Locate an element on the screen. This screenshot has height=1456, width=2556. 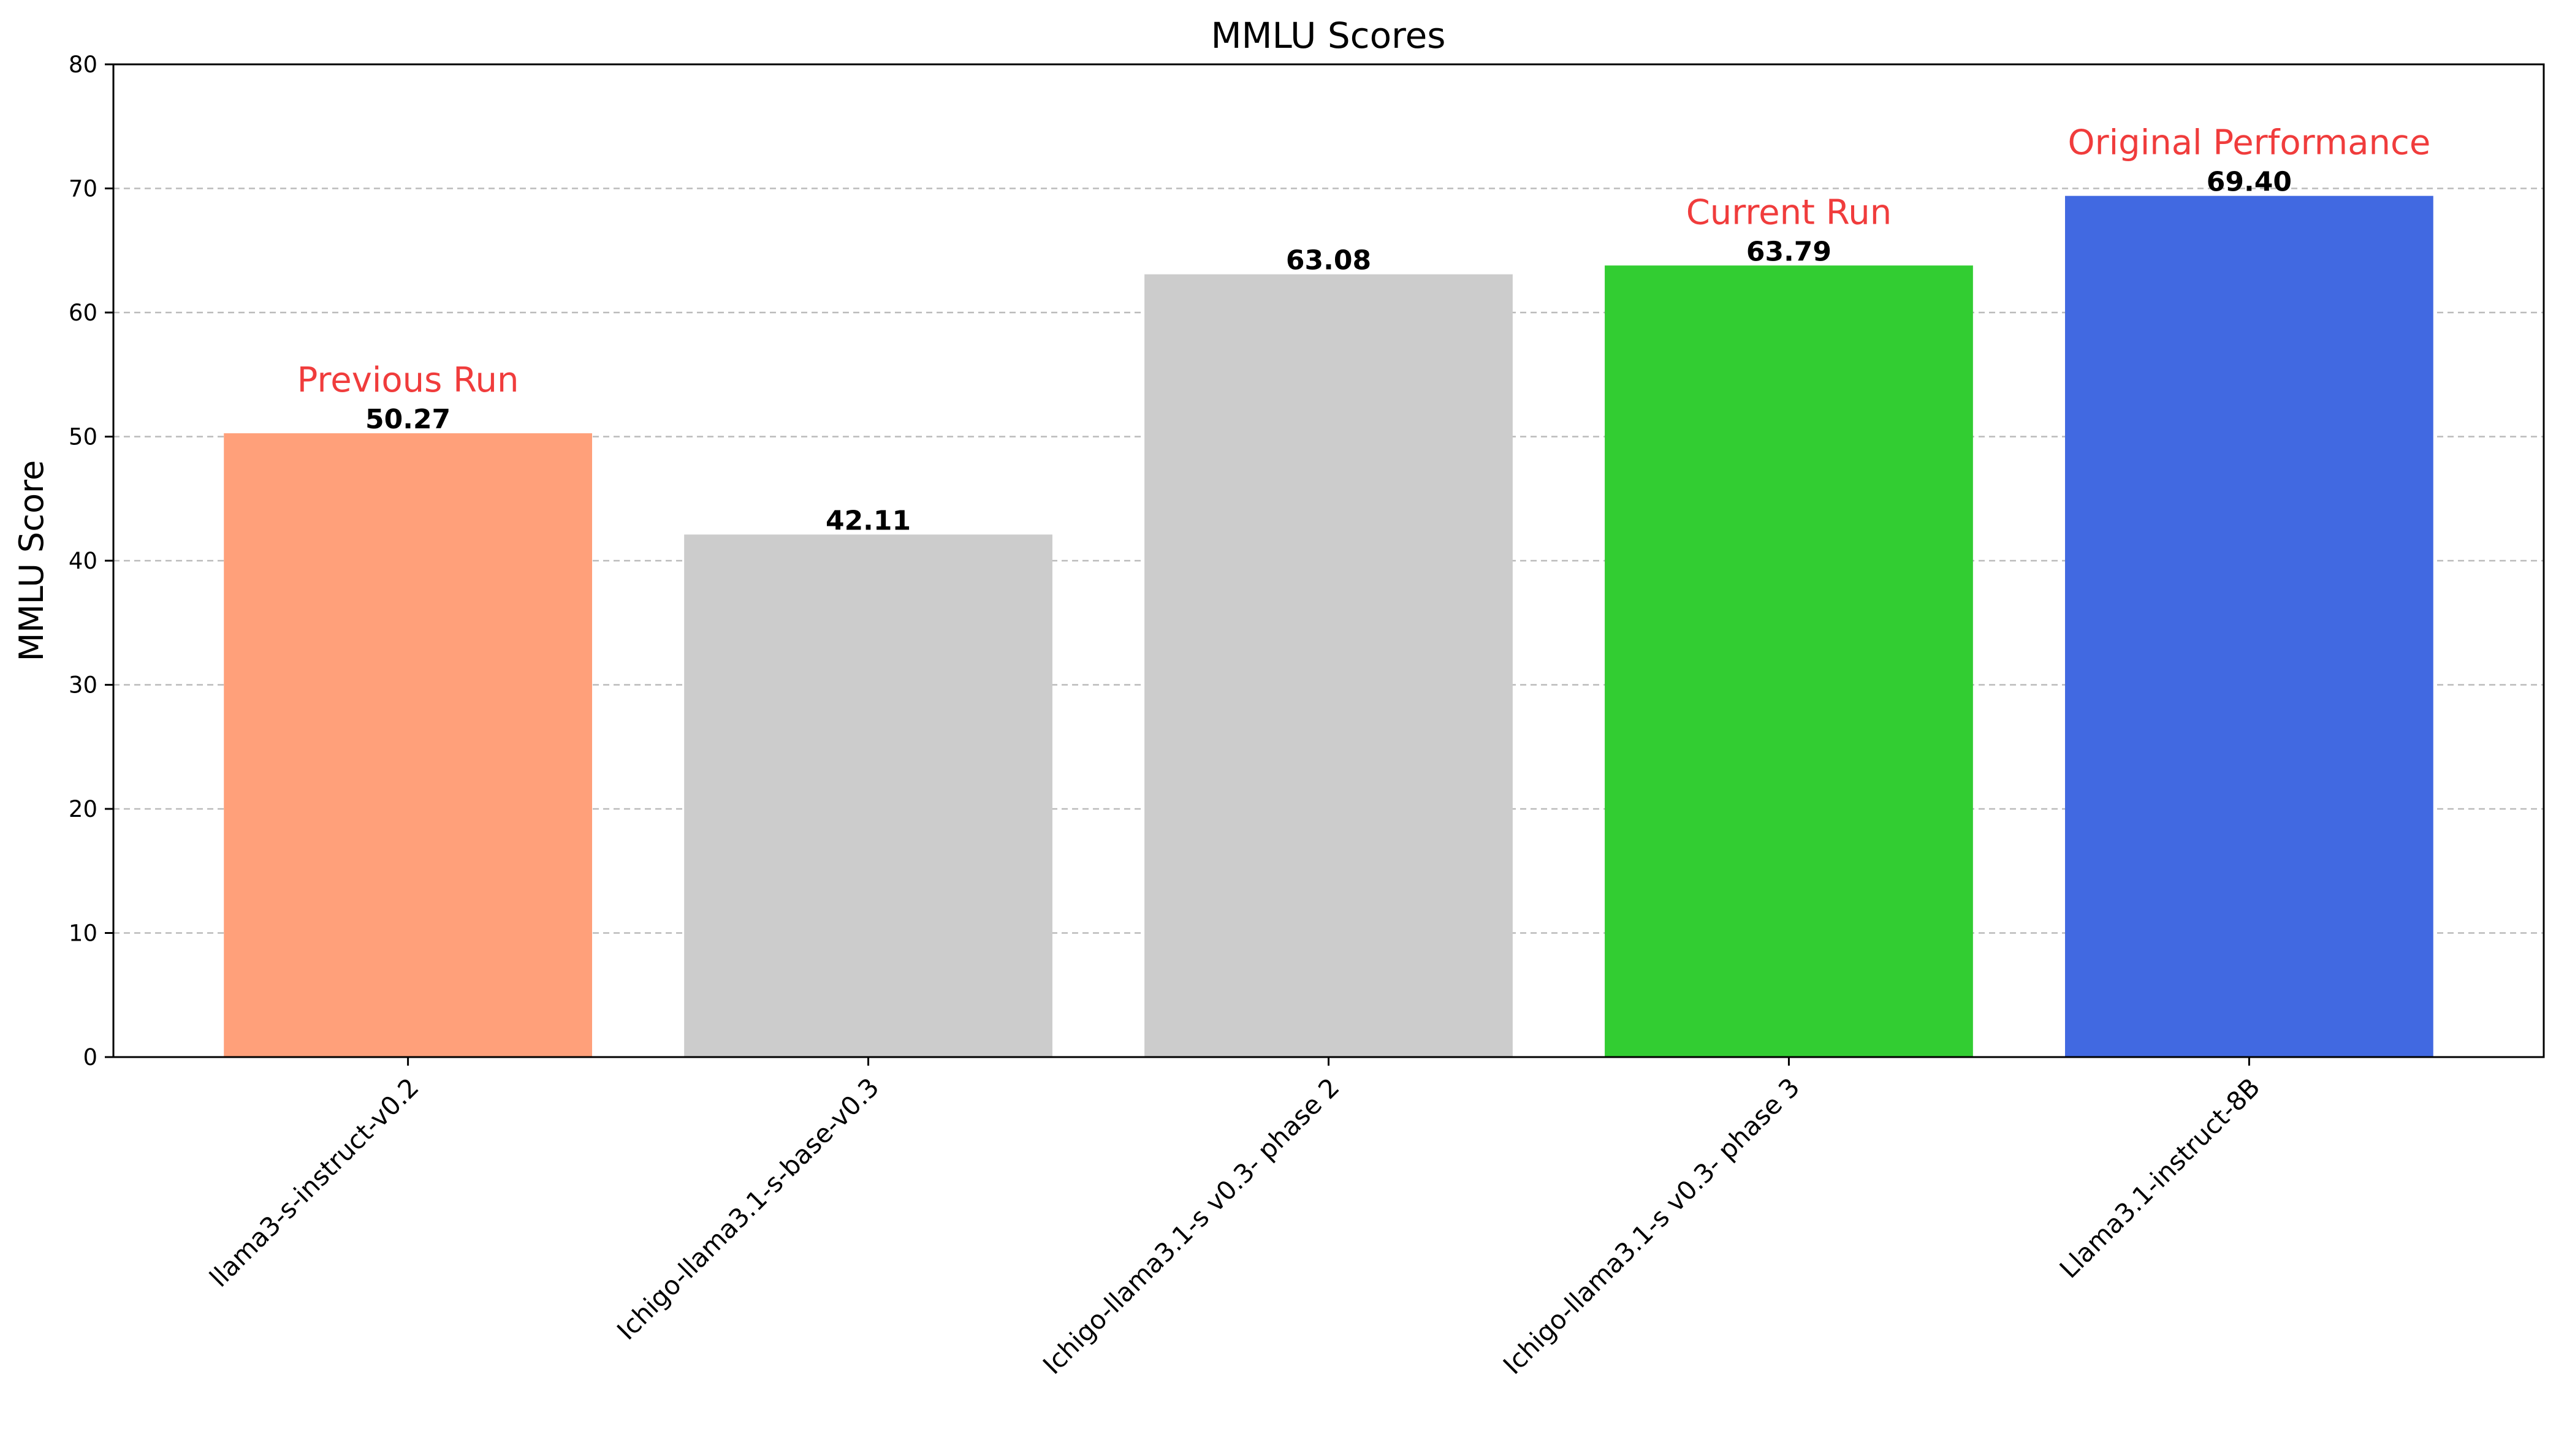
y-tick-label: 0 is located at coordinates (90, 1057).